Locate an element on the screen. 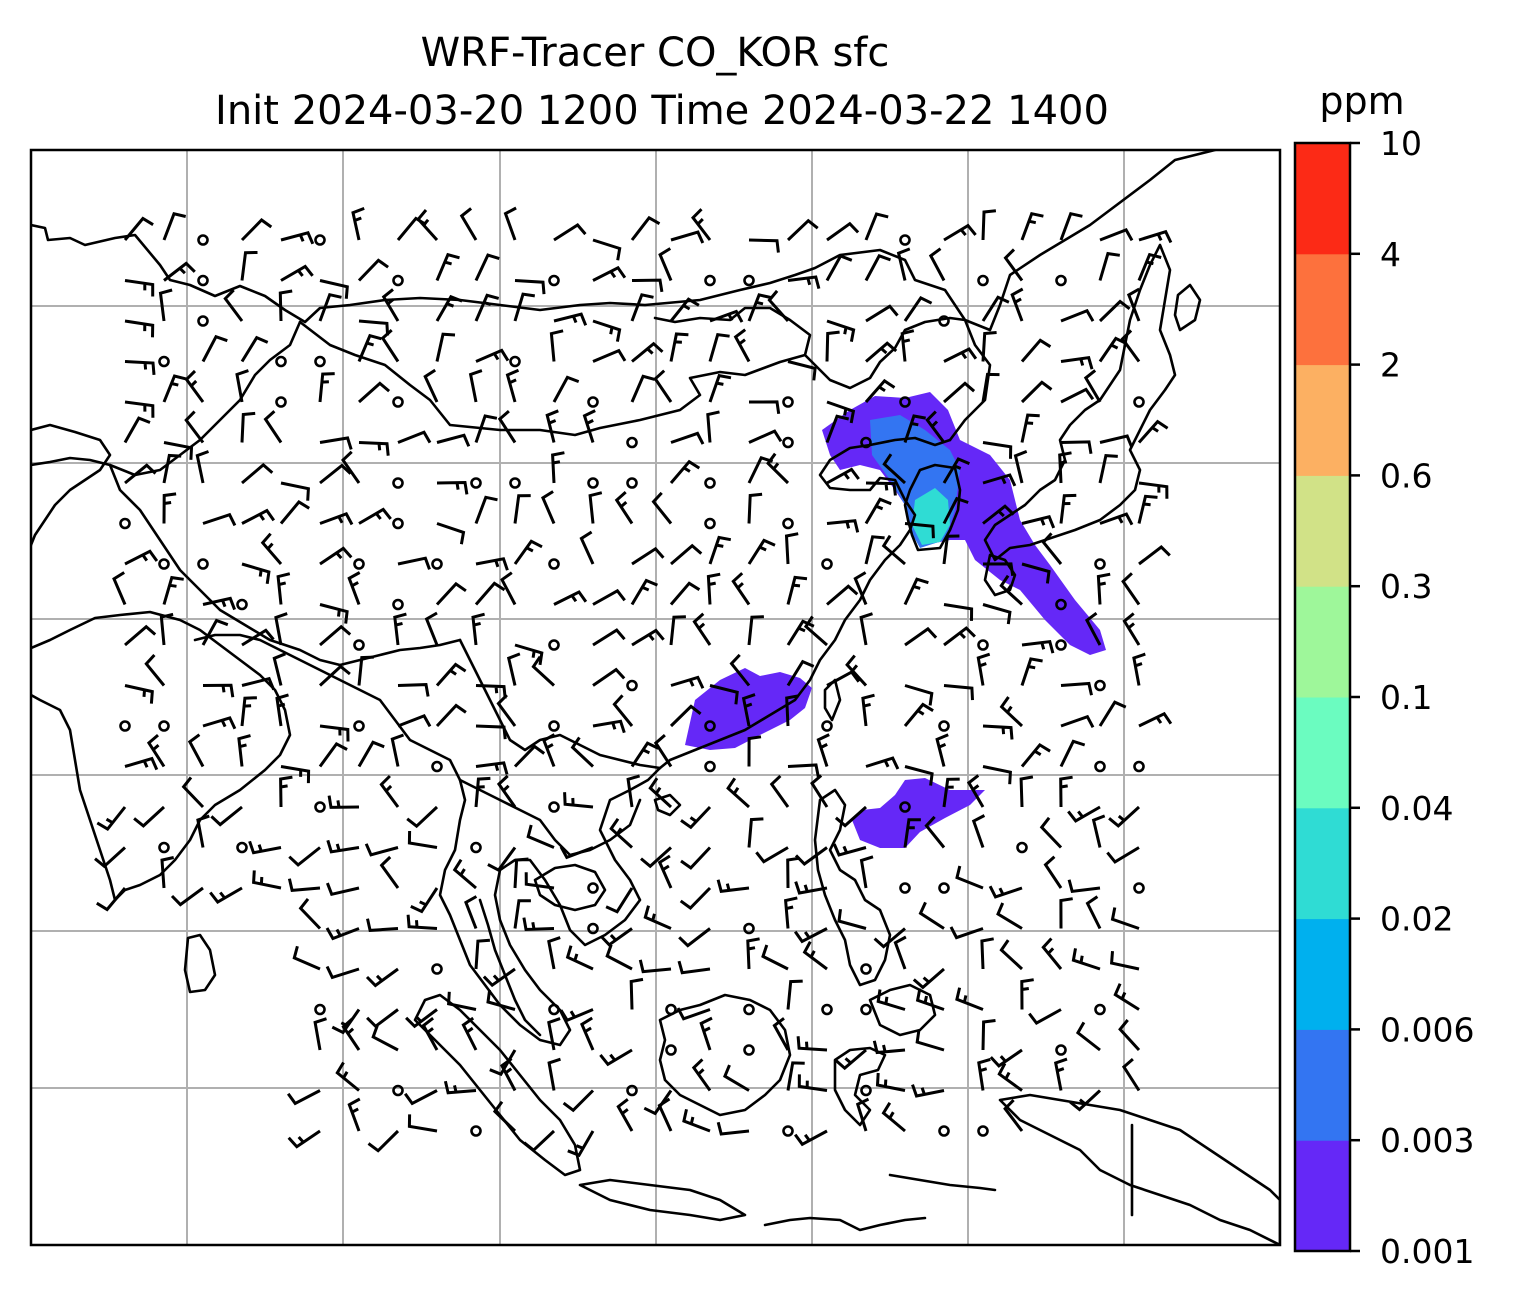 The width and height of the screenshot is (1528, 1306). coastline-sulawesi is located at coordinates (860, 1086).